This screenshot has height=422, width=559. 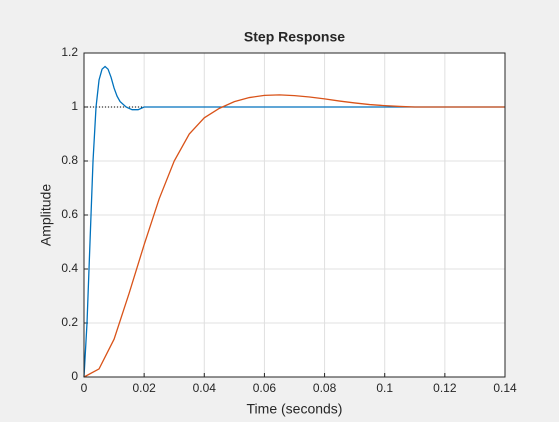 What do you see at coordinates (46, 215) in the screenshot?
I see `y-axis-label: Amplitude` at bounding box center [46, 215].